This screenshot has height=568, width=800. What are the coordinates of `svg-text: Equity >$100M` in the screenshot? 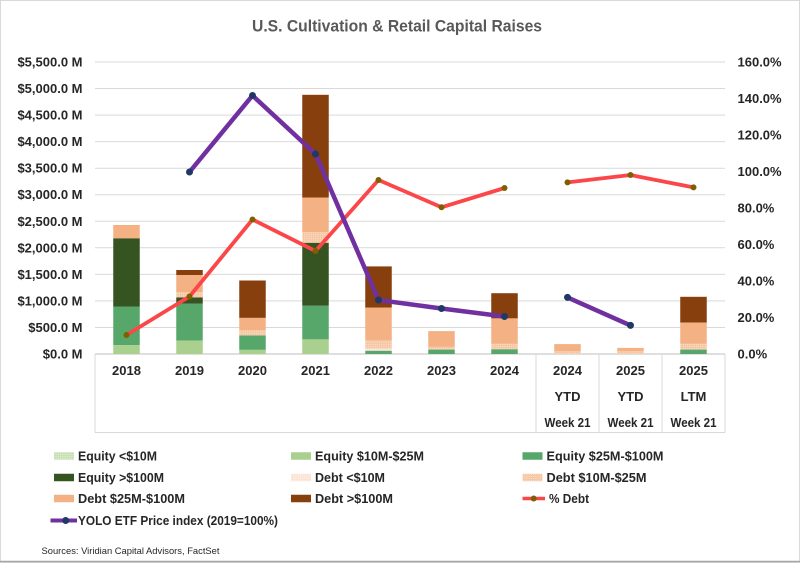 It's located at (121, 477).